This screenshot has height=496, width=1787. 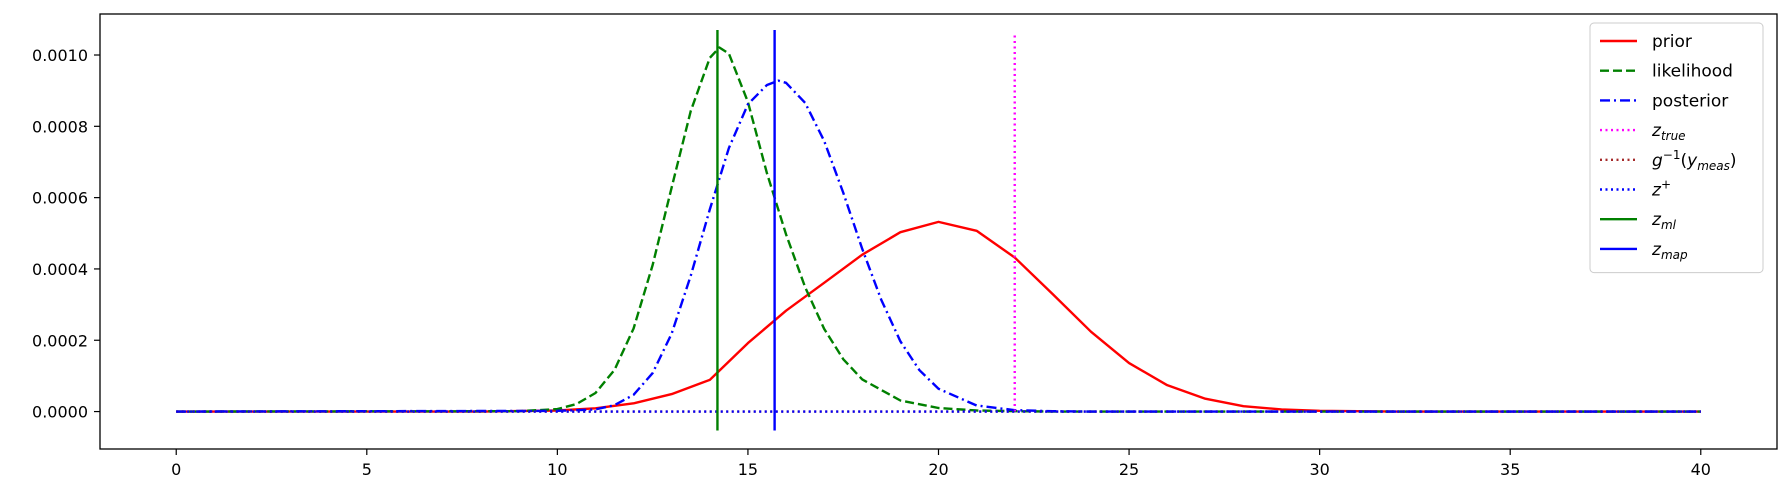 What do you see at coordinates (1129, 469) in the screenshot?
I see `x-tick-label: 25` at bounding box center [1129, 469].